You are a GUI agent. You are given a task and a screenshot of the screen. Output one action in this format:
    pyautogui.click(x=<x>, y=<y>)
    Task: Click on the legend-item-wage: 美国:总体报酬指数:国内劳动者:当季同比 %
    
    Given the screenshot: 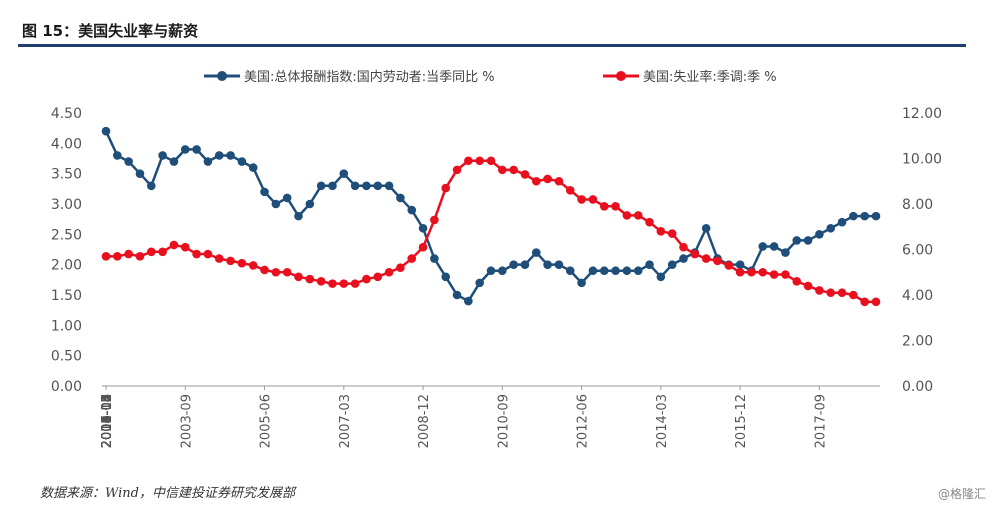 What is the action you would take?
    pyautogui.click(x=349, y=77)
    